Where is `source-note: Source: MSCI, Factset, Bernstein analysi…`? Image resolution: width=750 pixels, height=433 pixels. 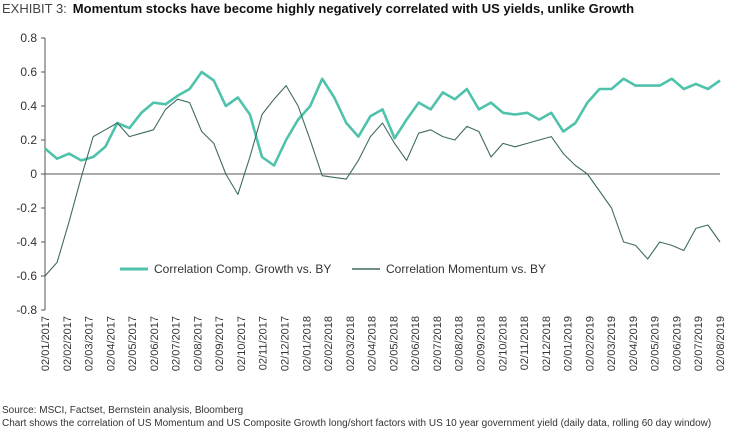
source-note: Source: MSCI, Factset, Bernstein analysi… is located at coordinates (123, 410).